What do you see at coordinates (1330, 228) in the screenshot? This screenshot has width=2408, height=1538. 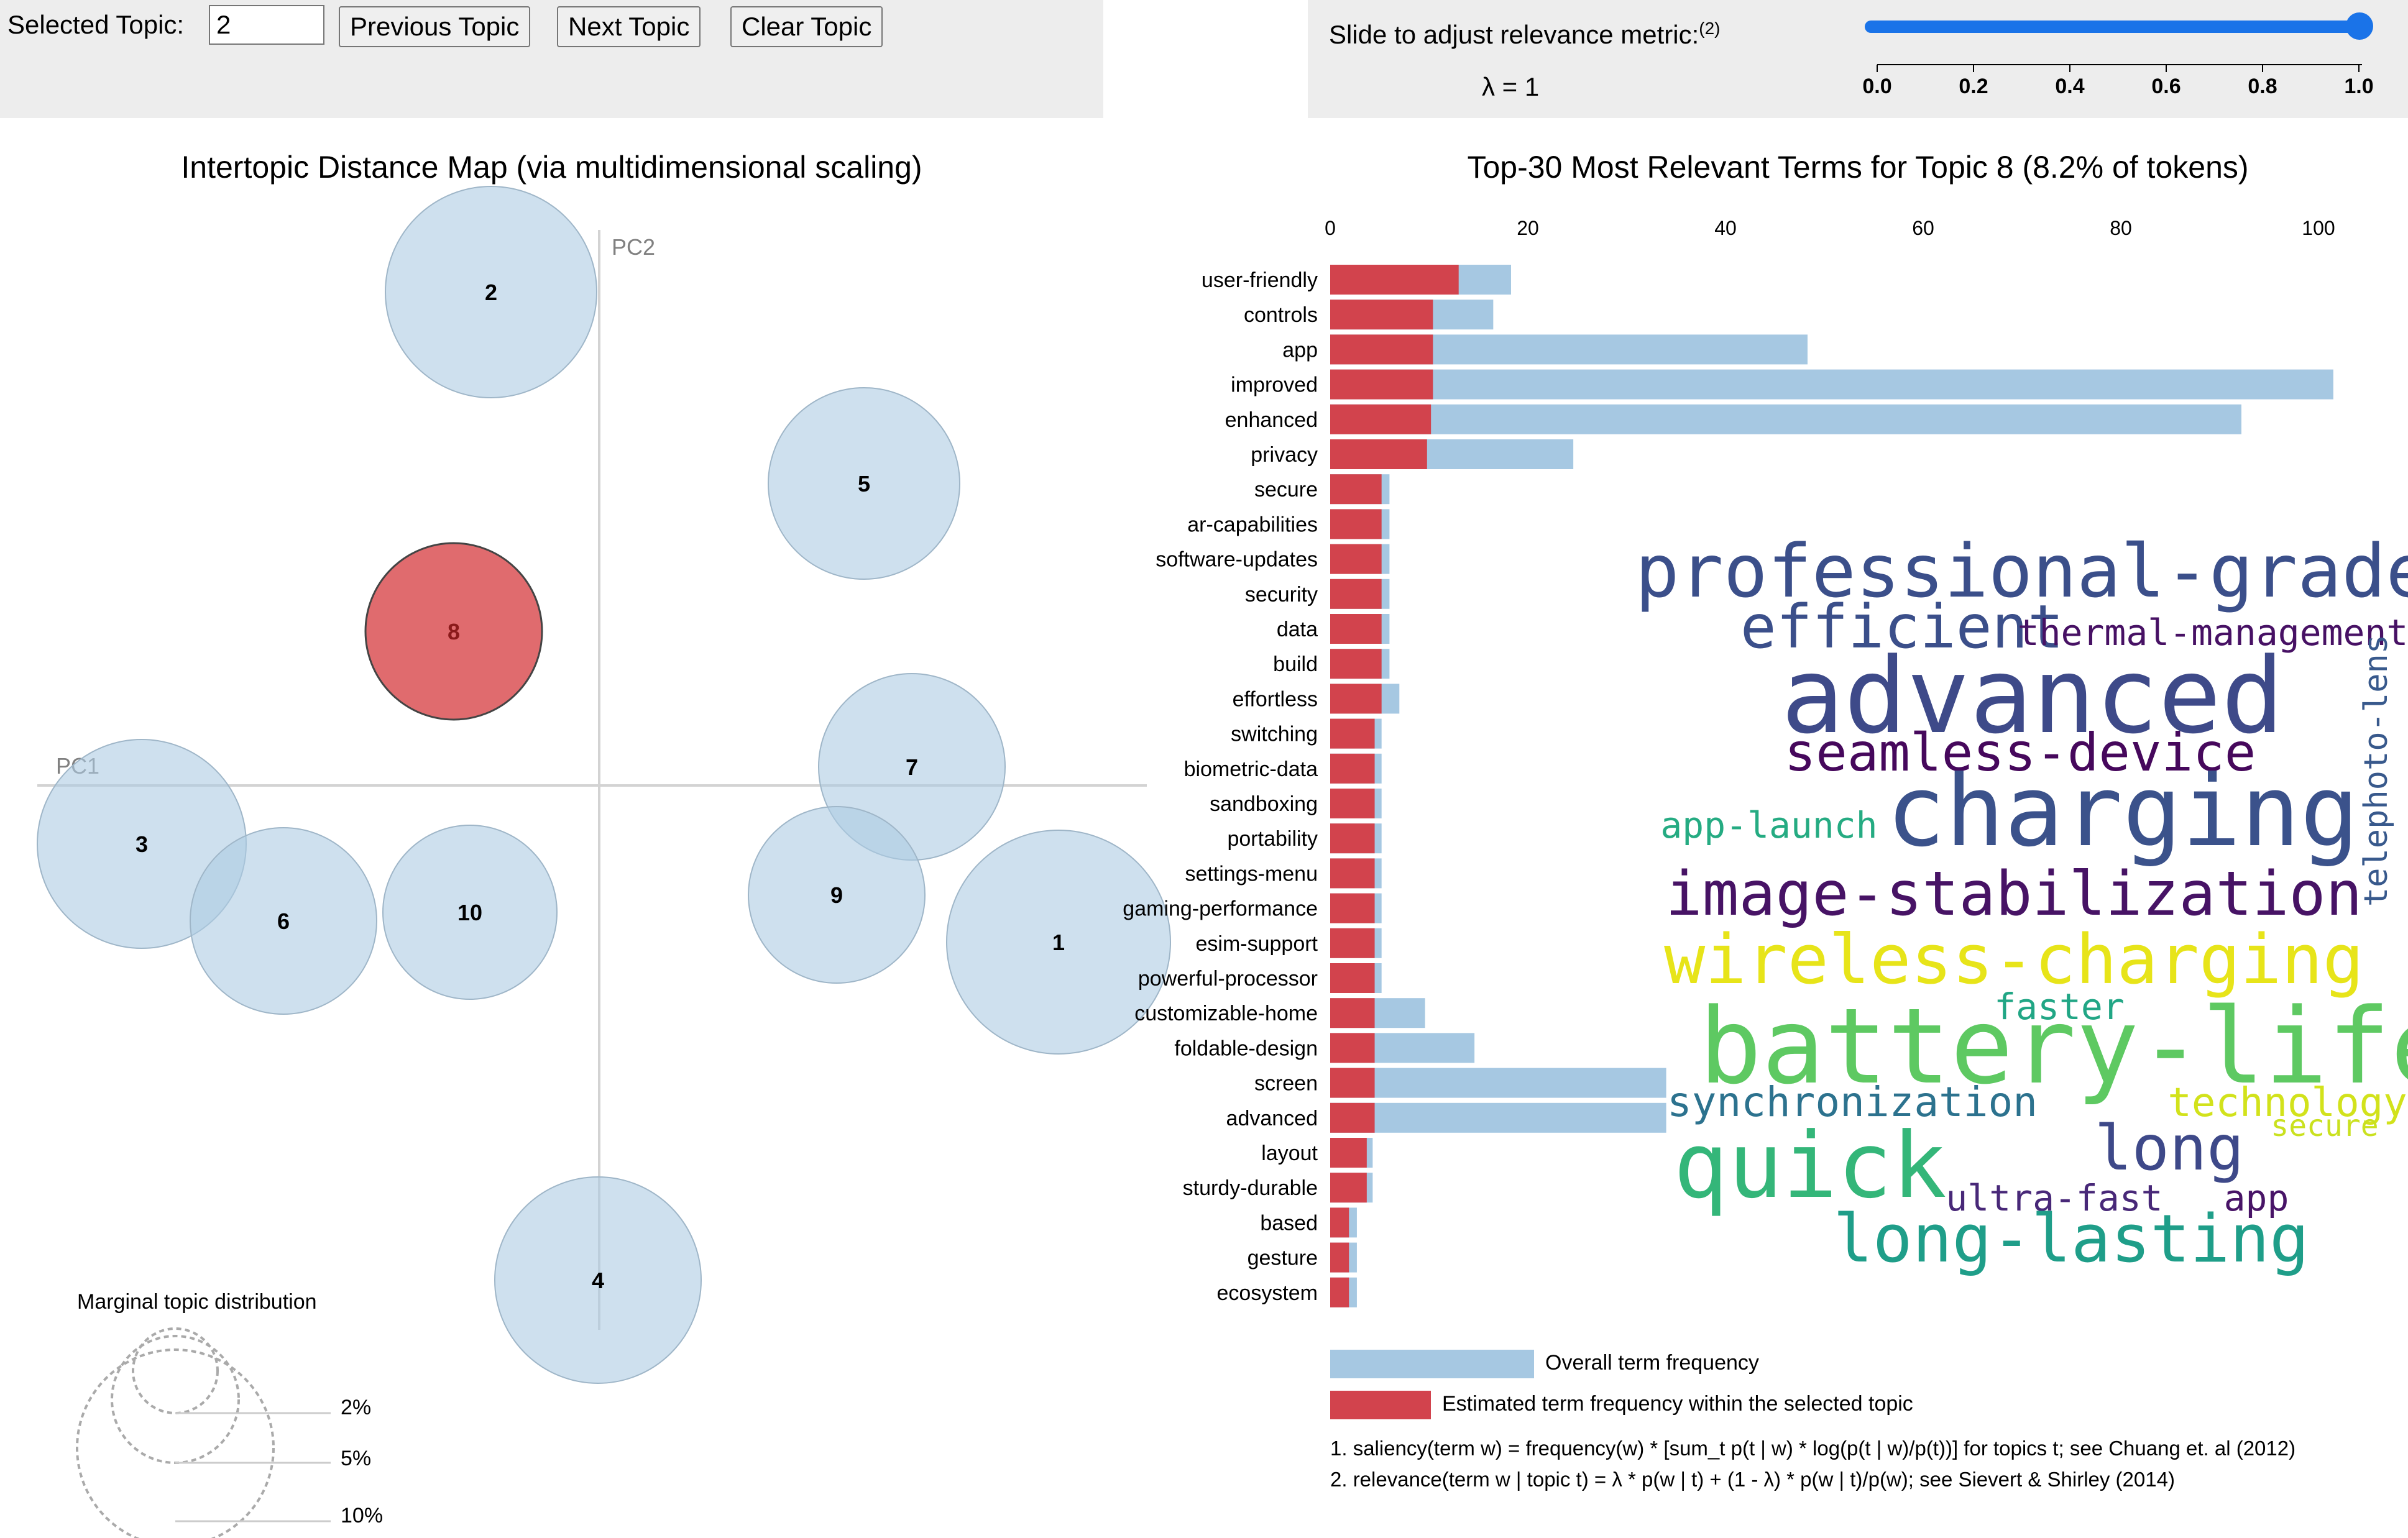 I see `x-tick-label: 0` at bounding box center [1330, 228].